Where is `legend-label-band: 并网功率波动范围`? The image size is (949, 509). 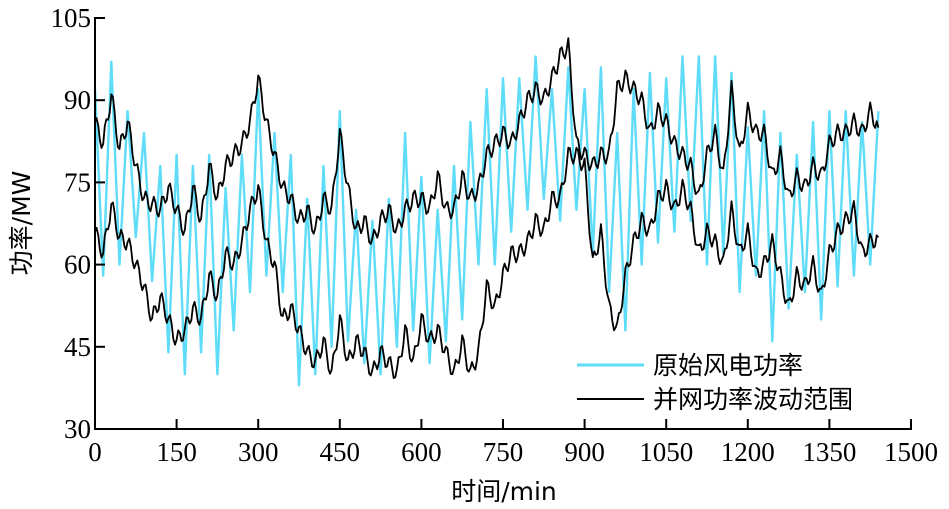 legend-label-band: 并网功率波动范围 is located at coordinates (753, 399).